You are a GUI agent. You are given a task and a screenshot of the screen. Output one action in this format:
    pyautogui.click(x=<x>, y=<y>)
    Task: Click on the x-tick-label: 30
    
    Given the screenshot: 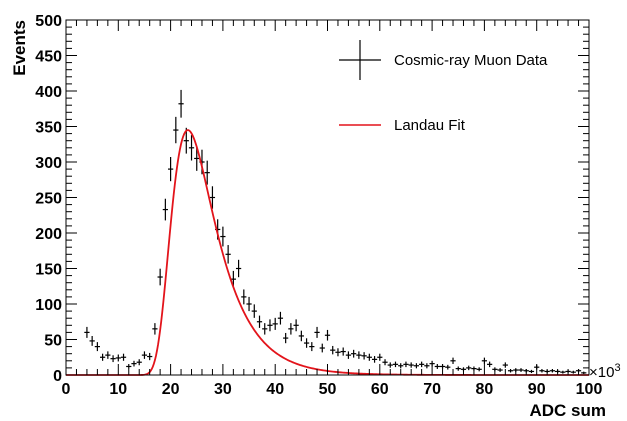 What is the action you would take?
    pyautogui.click(x=223, y=389)
    